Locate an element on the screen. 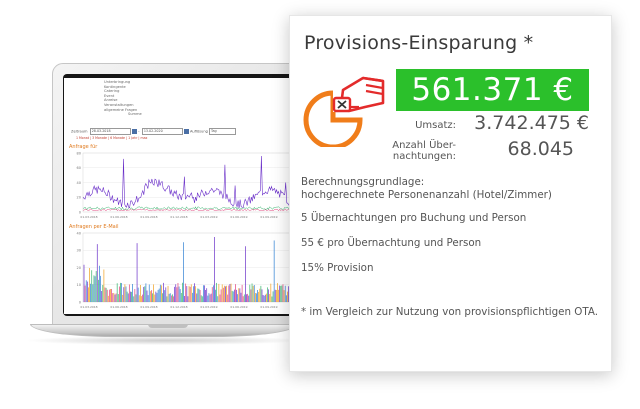  chart2-ytick: 10 is located at coordinates (79, 285).